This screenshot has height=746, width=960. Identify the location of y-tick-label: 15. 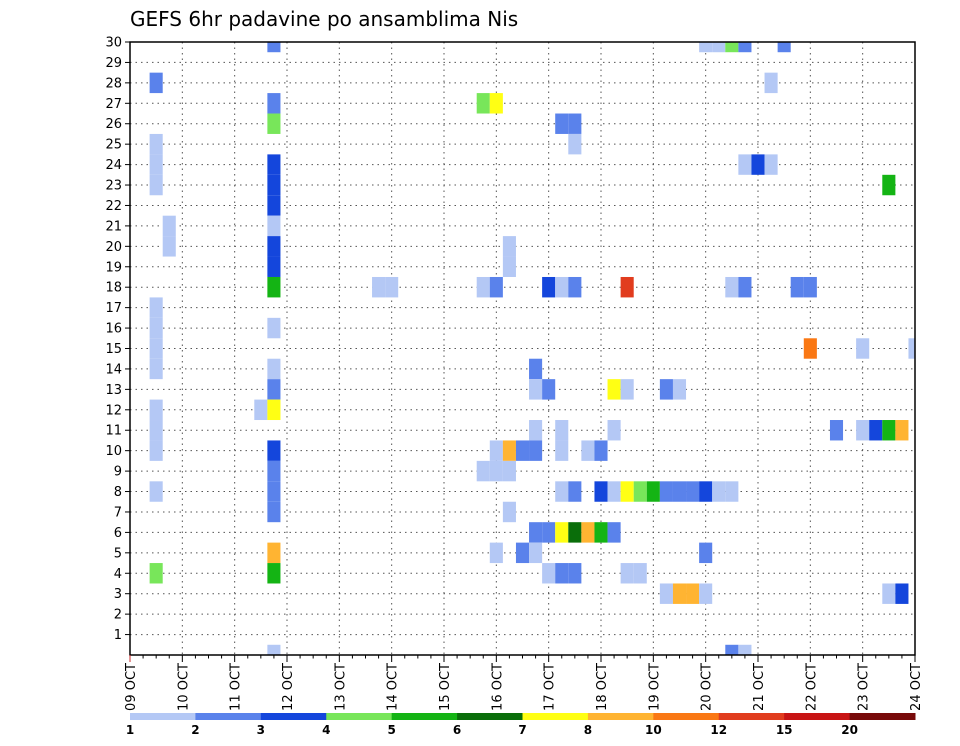
(113, 349).